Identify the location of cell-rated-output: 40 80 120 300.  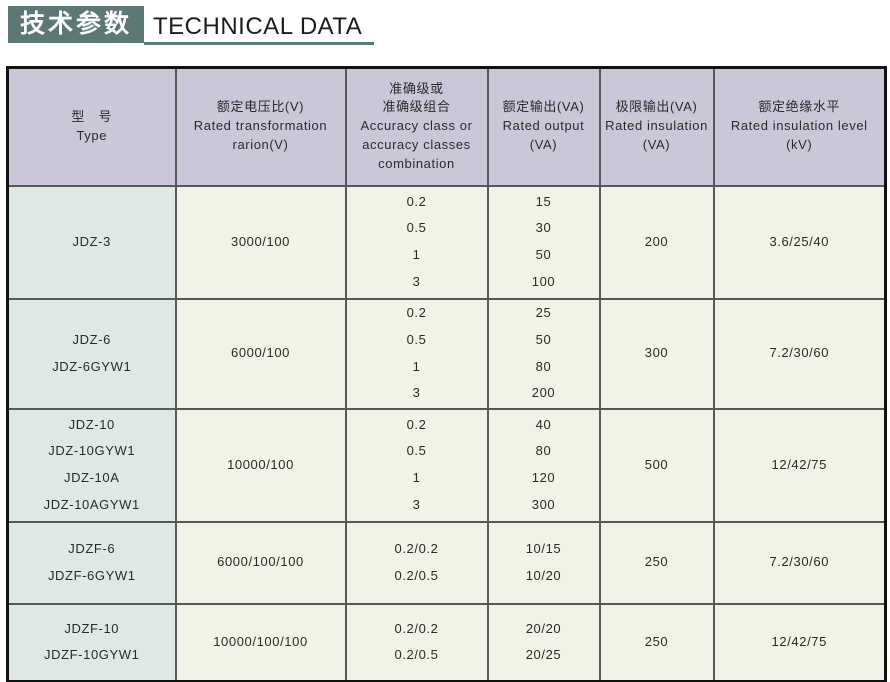
(543, 465).